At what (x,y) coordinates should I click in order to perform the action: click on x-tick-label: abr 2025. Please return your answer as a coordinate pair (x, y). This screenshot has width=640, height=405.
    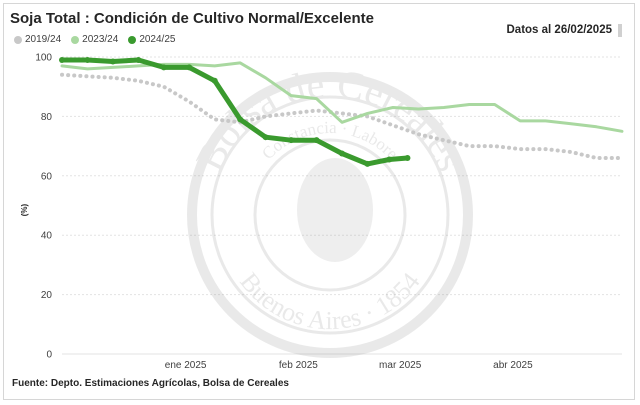
    Looking at the image, I should click on (513, 365).